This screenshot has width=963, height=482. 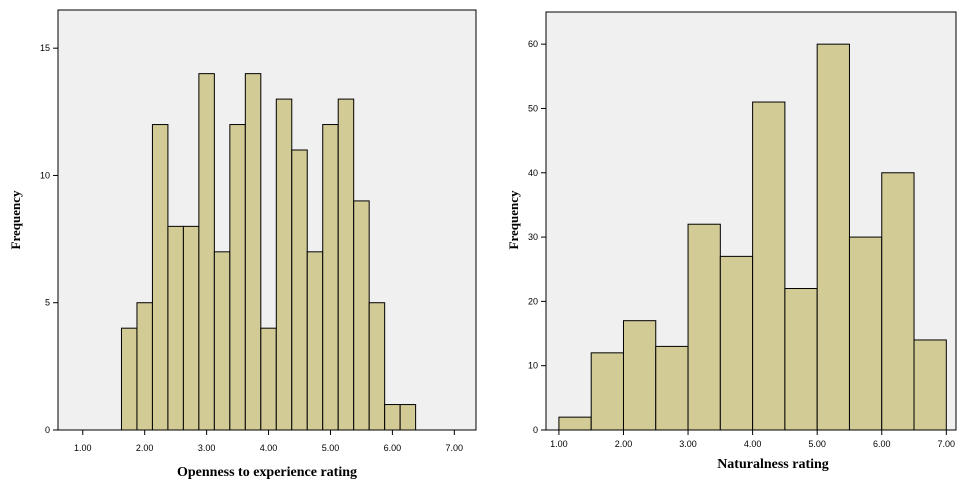 I want to click on y-axis-ticks: 0 5 10 15, so click(x=49, y=239).